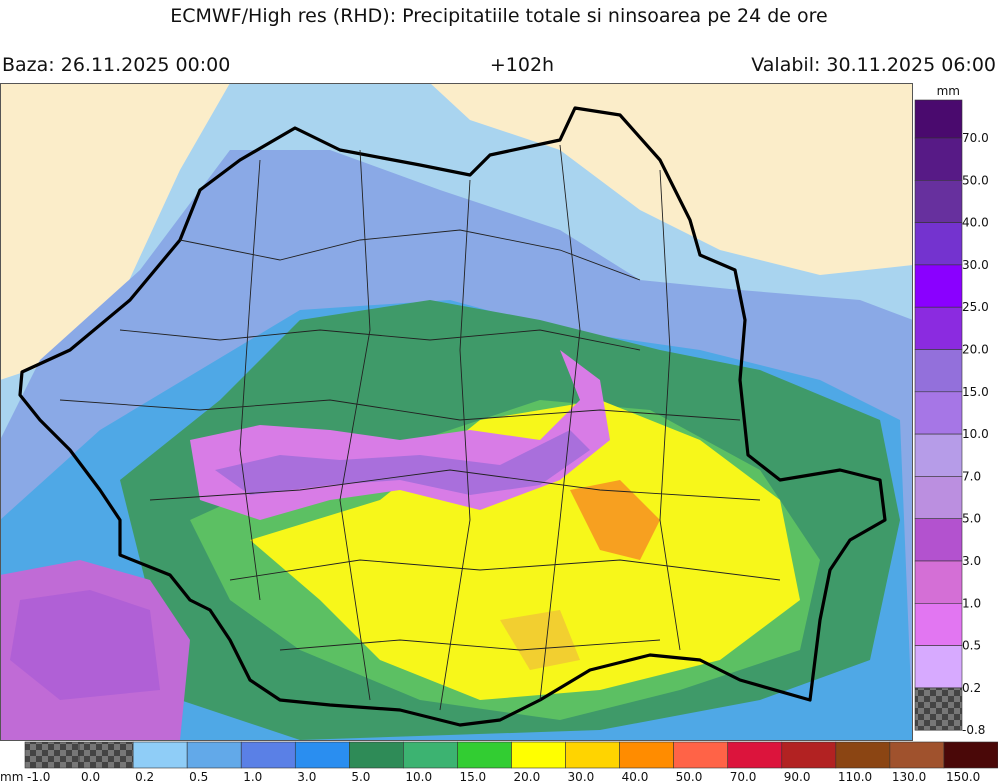 The image size is (998, 784). Describe the element at coordinates (38, 777) in the screenshot. I see `legend-label: -1.0` at that location.